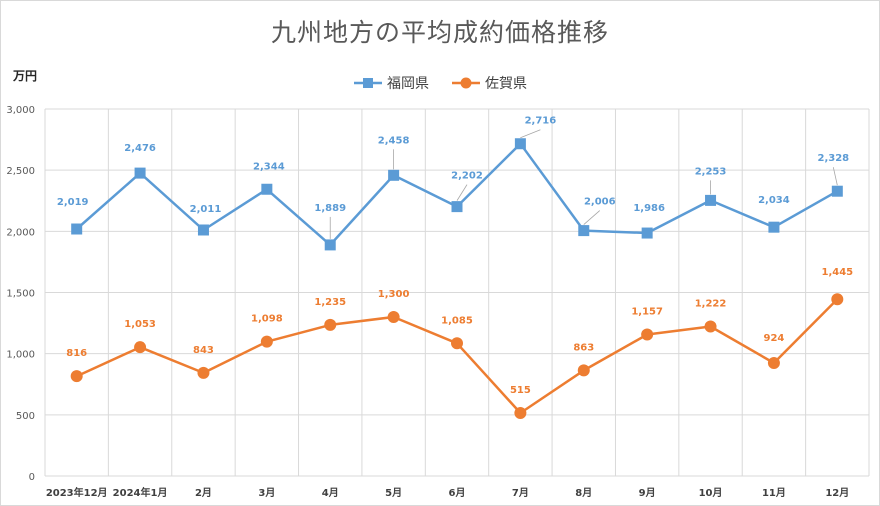 The width and height of the screenshot is (880, 506). I want to click on y-tick-label: 500, so click(25, 416).